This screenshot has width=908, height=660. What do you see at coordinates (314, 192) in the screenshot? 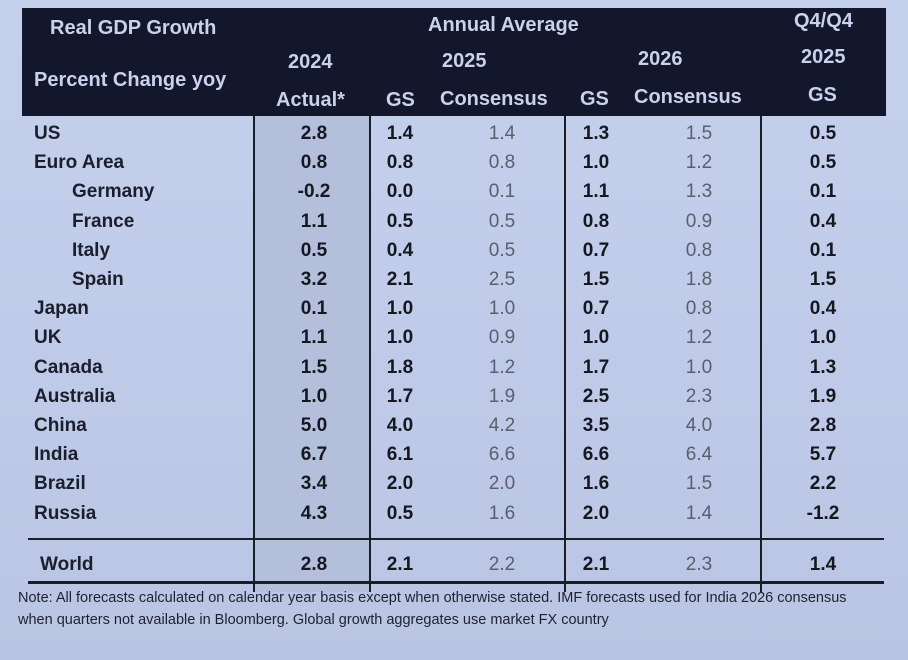
I see `cell-actual-2024: -0.2` at bounding box center [314, 192].